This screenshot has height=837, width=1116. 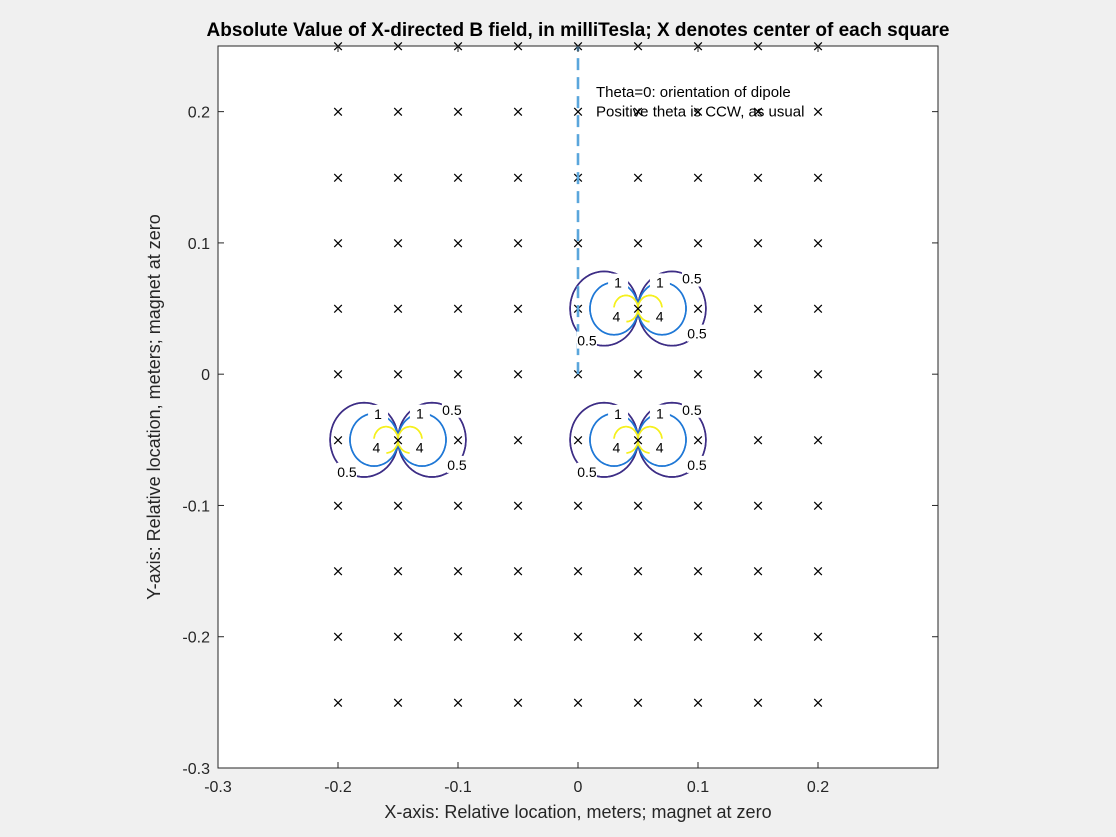 What do you see at coordinates (196, 769) in the screenshot?
I see `y-tick-label: -0.3` at bounding box center [196, 769].